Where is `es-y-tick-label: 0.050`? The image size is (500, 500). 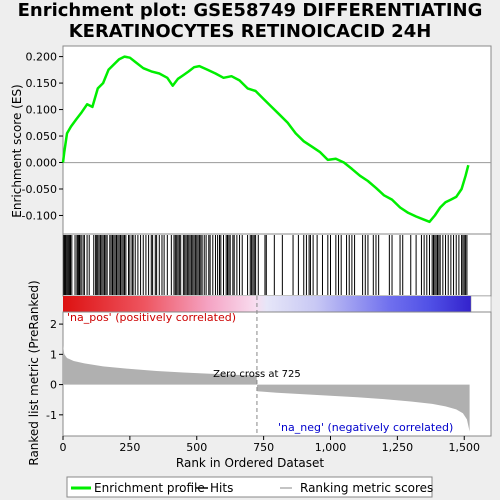 es-y-tick-label: 0.050 is located at coordinates (42, 136).